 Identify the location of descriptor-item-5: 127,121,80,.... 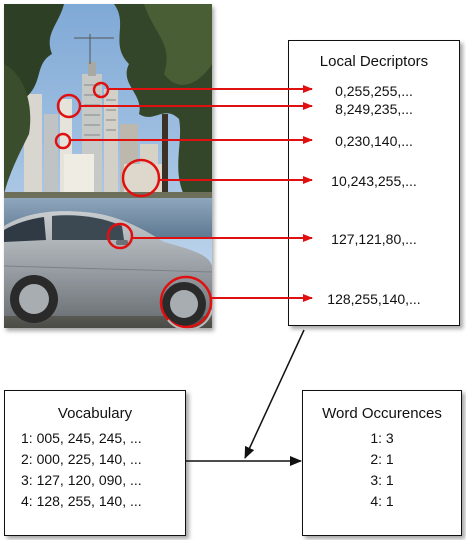
(374, 239).